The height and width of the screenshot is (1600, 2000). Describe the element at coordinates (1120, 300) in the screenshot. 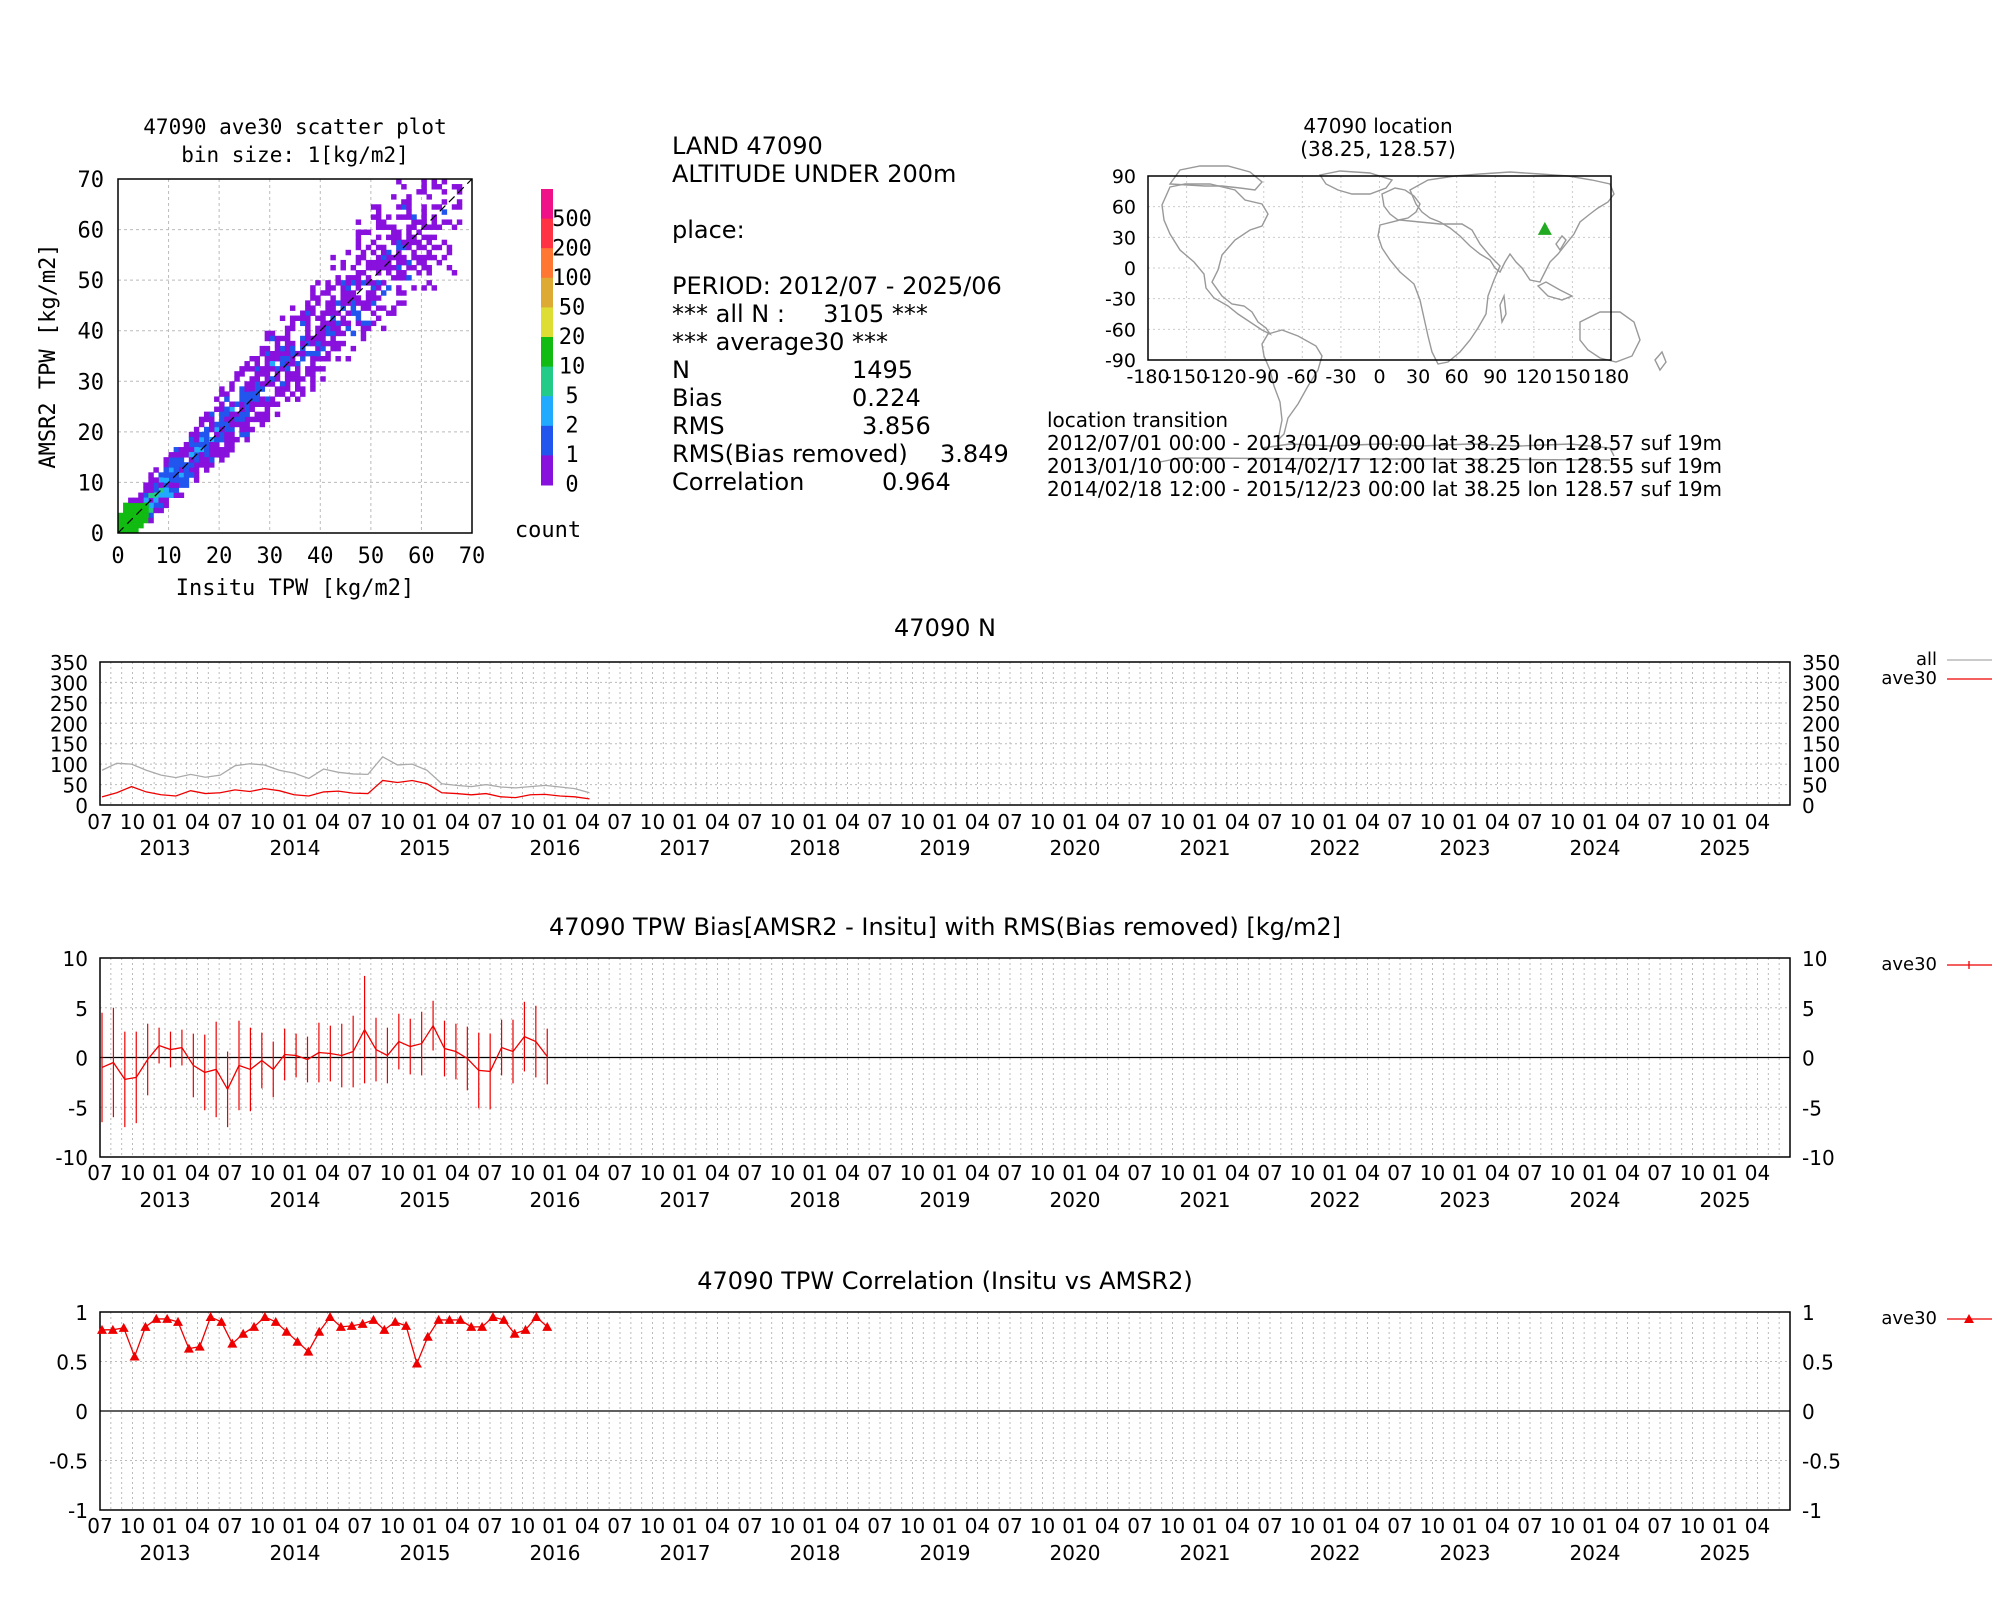

I see `map-lat-tick: -30` at that location.